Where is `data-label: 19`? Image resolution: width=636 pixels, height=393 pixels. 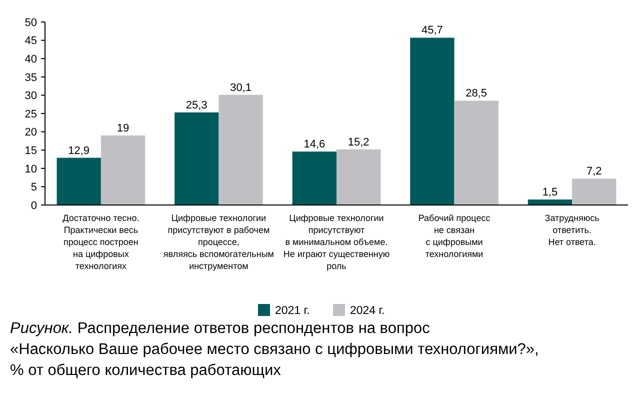 data-label: 19 is located at coordinates (123, 128).